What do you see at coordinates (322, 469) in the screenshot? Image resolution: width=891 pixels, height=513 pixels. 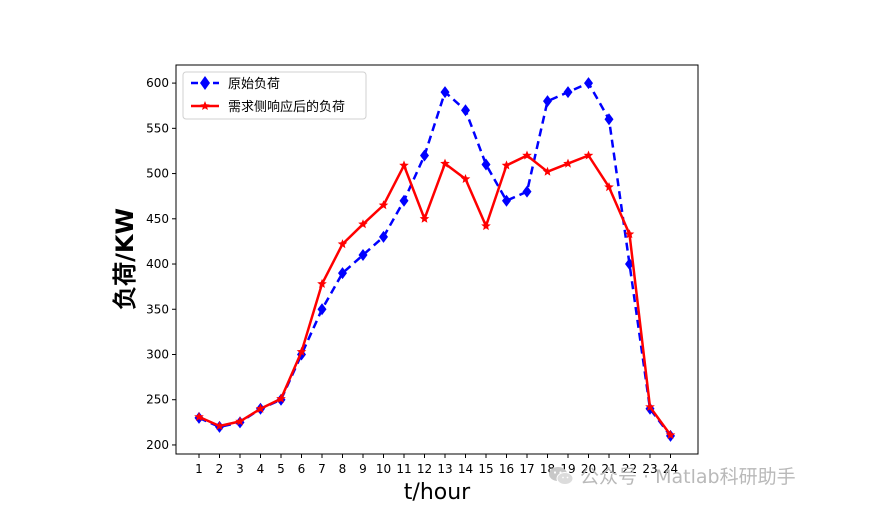 I see `x-tick-label: 7` at bounding box center [322, 469].